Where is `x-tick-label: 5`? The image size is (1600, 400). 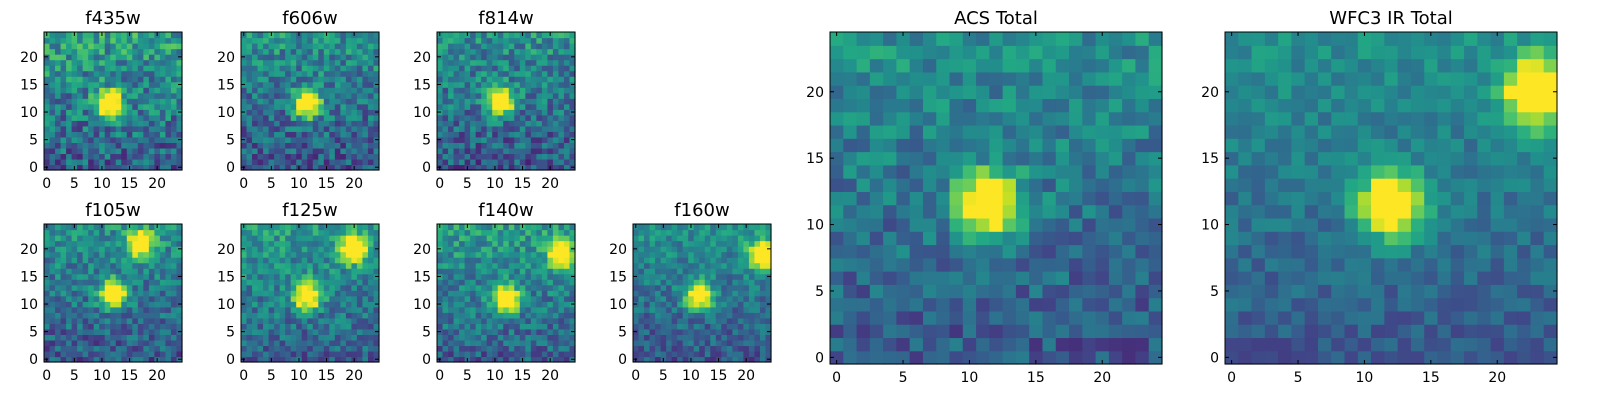
x-tick-label: 5 is located at coordinates (74, 184).